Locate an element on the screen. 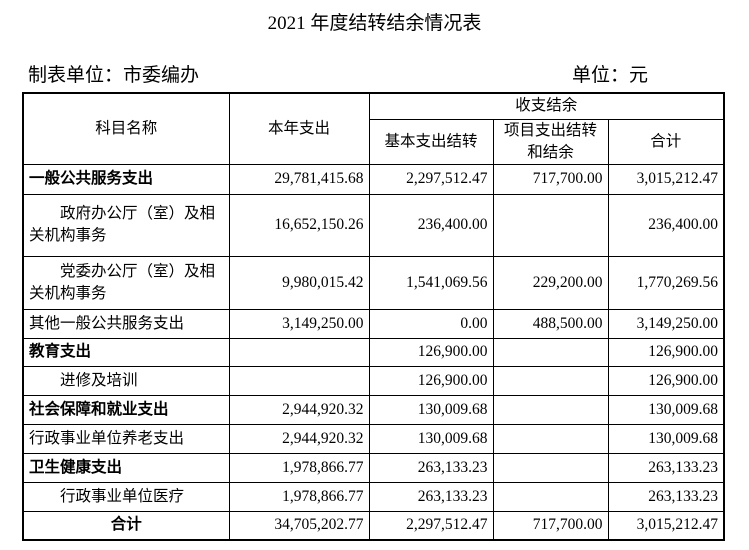  row-label: 行政事业单位医疗 is located at coordinates (126, 496).